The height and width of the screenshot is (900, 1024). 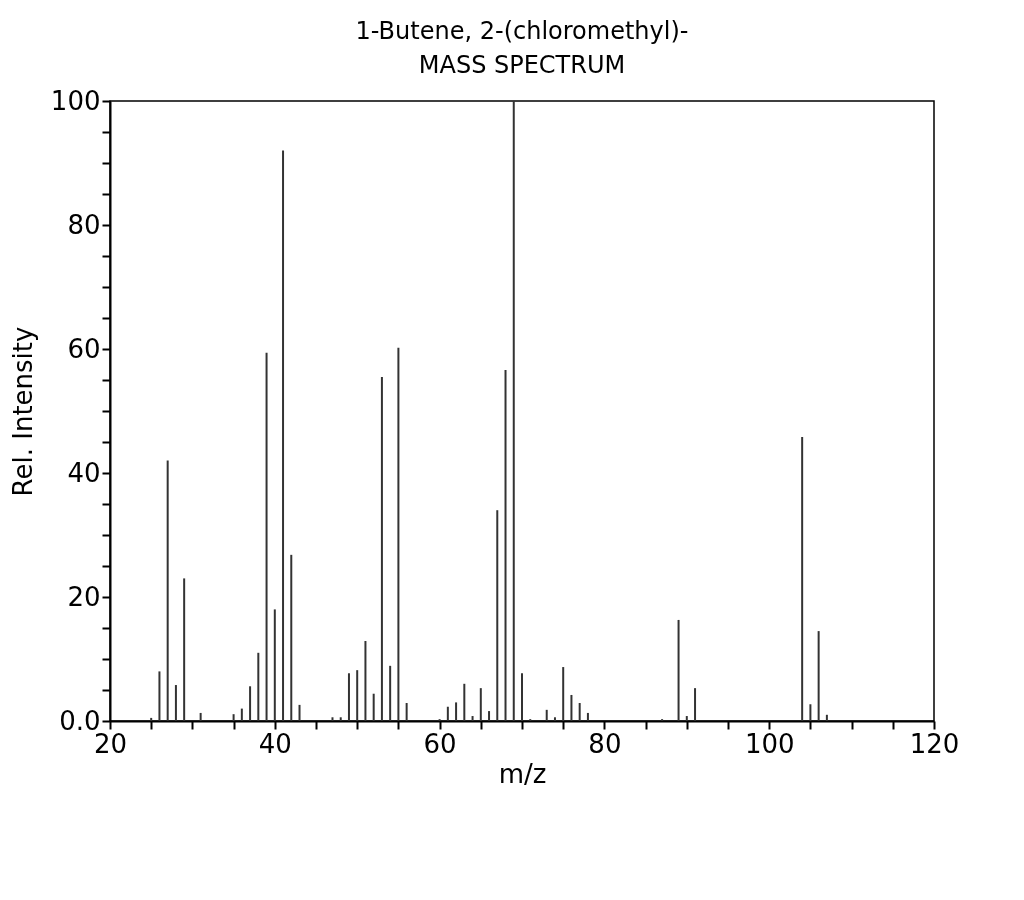 What do you see at coordinates (769, 743) in the screenshot?
I see `x-tick-label: 100` at bounding box center [769, 743].